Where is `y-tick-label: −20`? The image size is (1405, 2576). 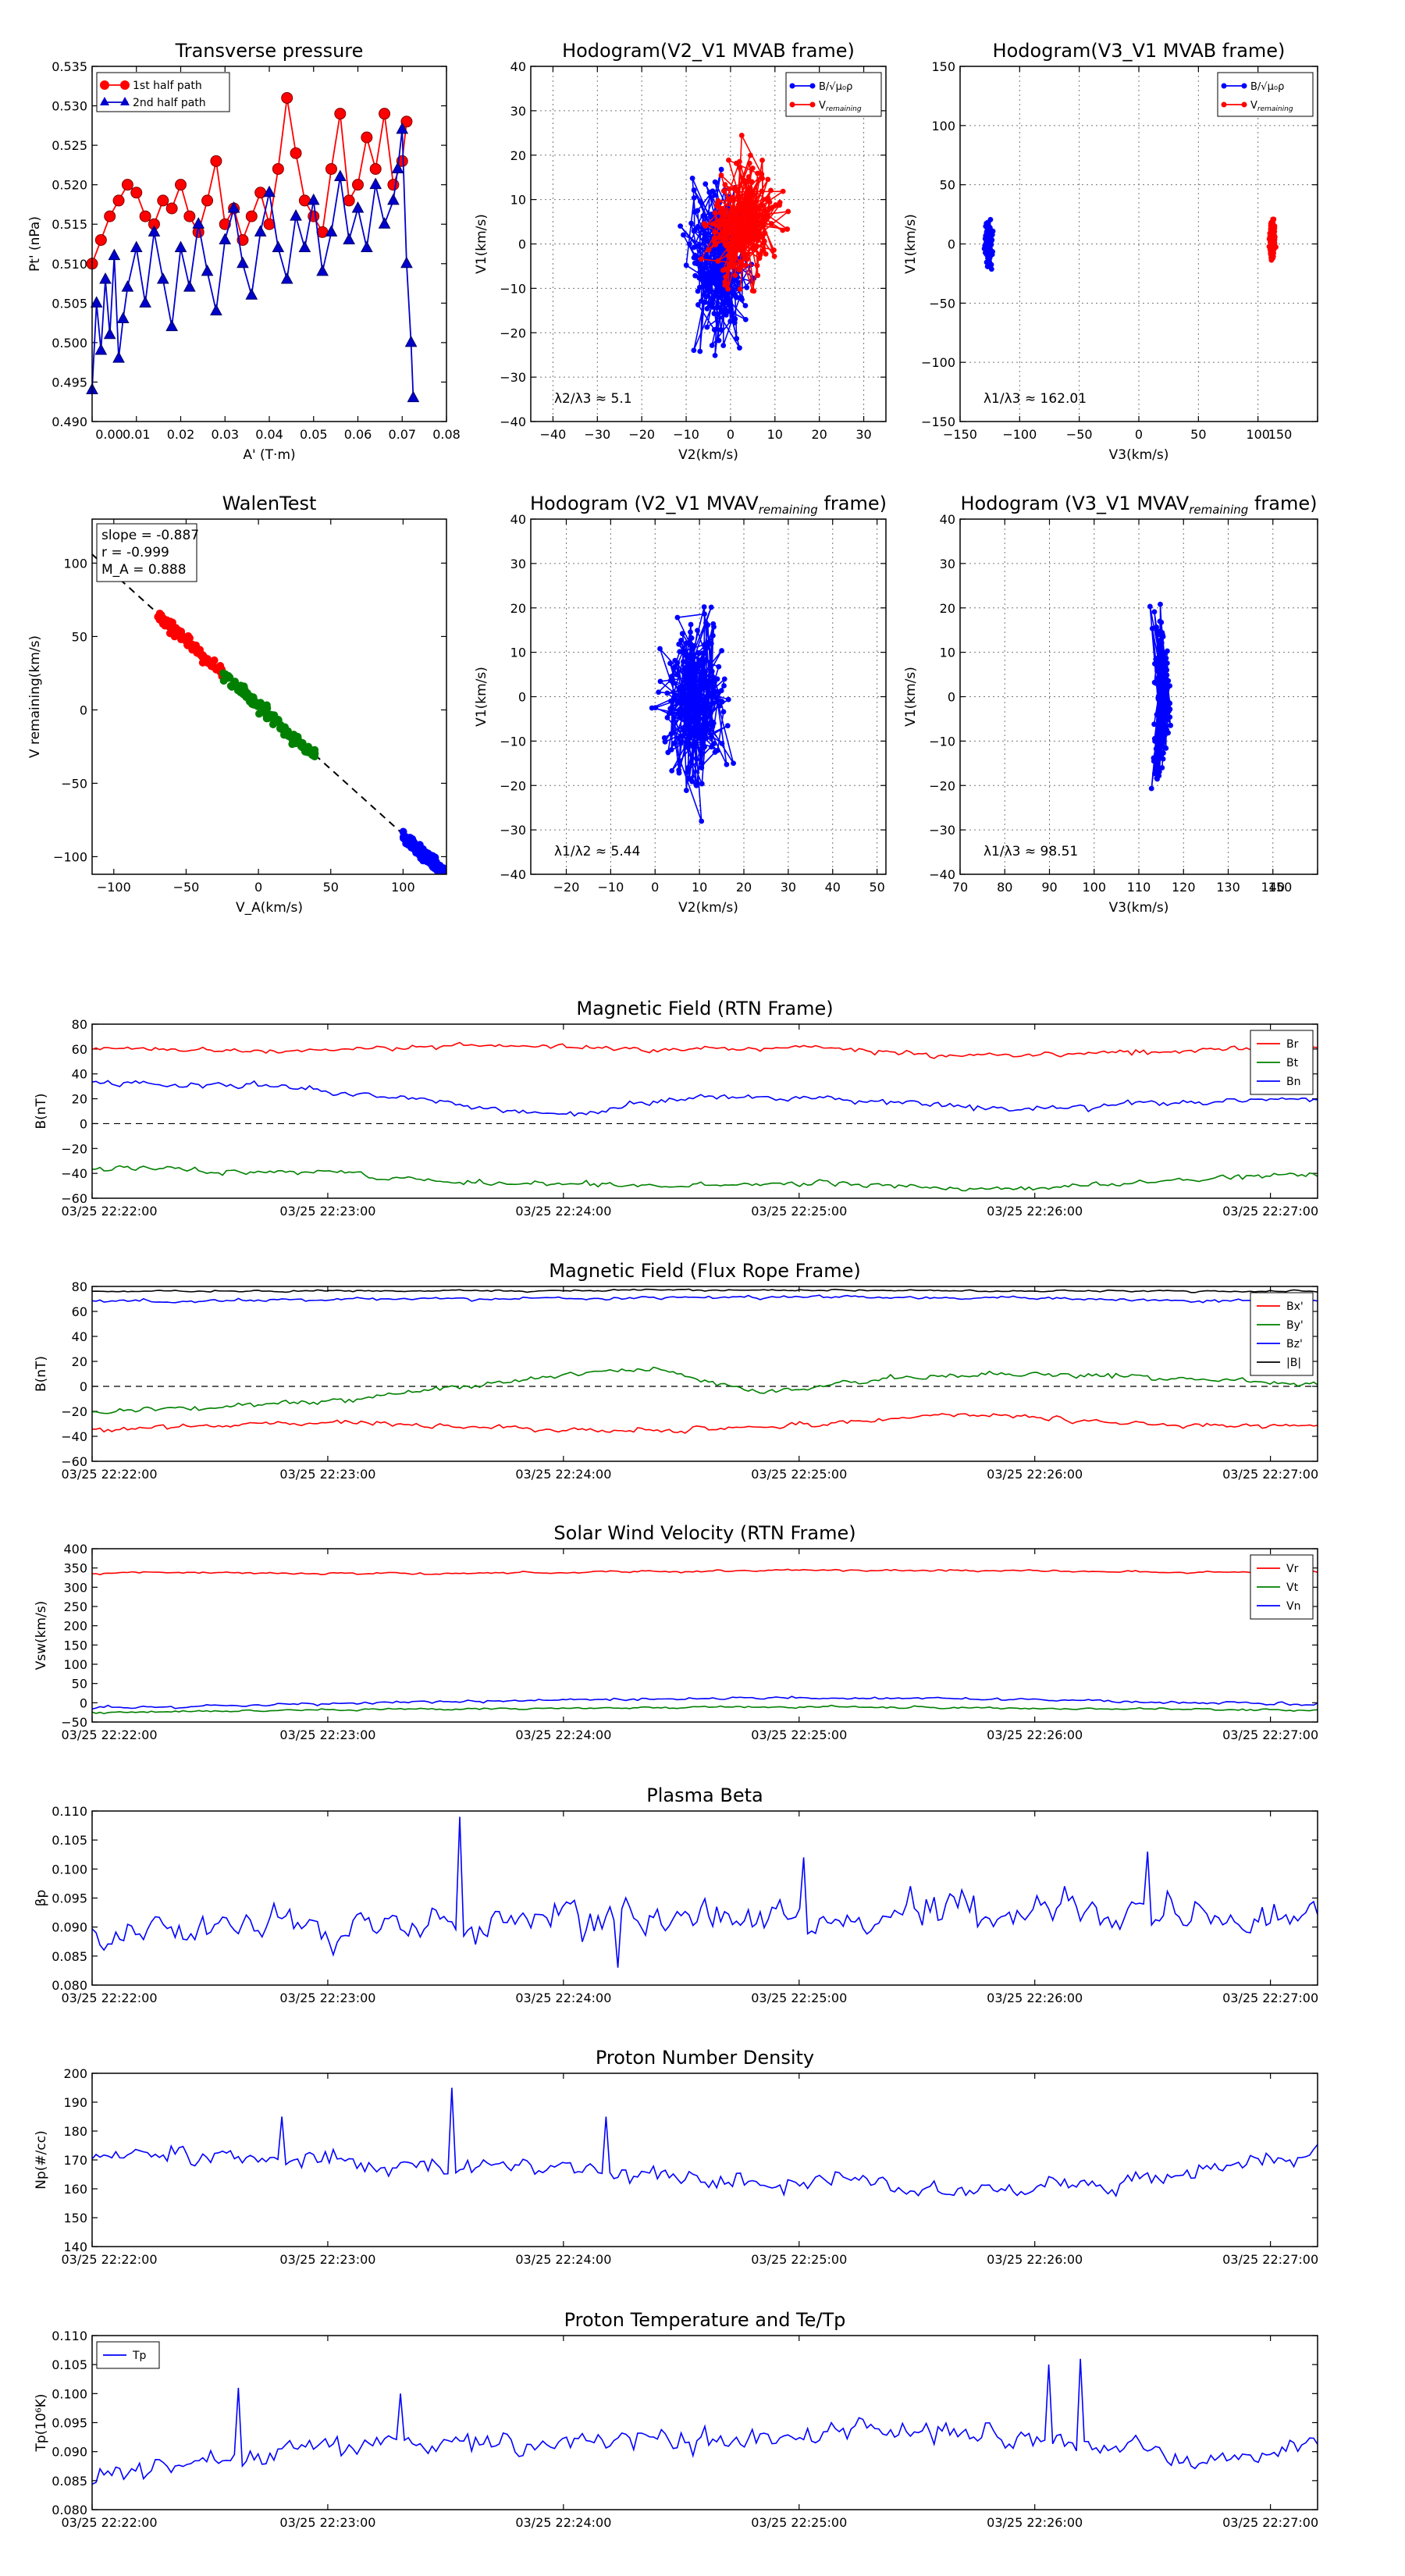 y-tick-label: −20 is located at coordinates (74, 1148).